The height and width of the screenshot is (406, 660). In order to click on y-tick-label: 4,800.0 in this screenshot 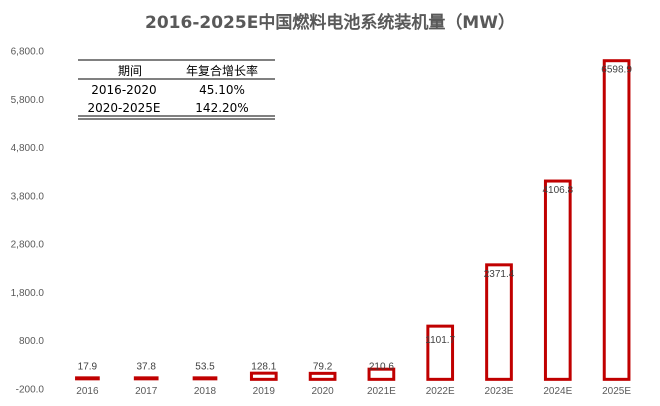, I will do `click(28, 148)`.